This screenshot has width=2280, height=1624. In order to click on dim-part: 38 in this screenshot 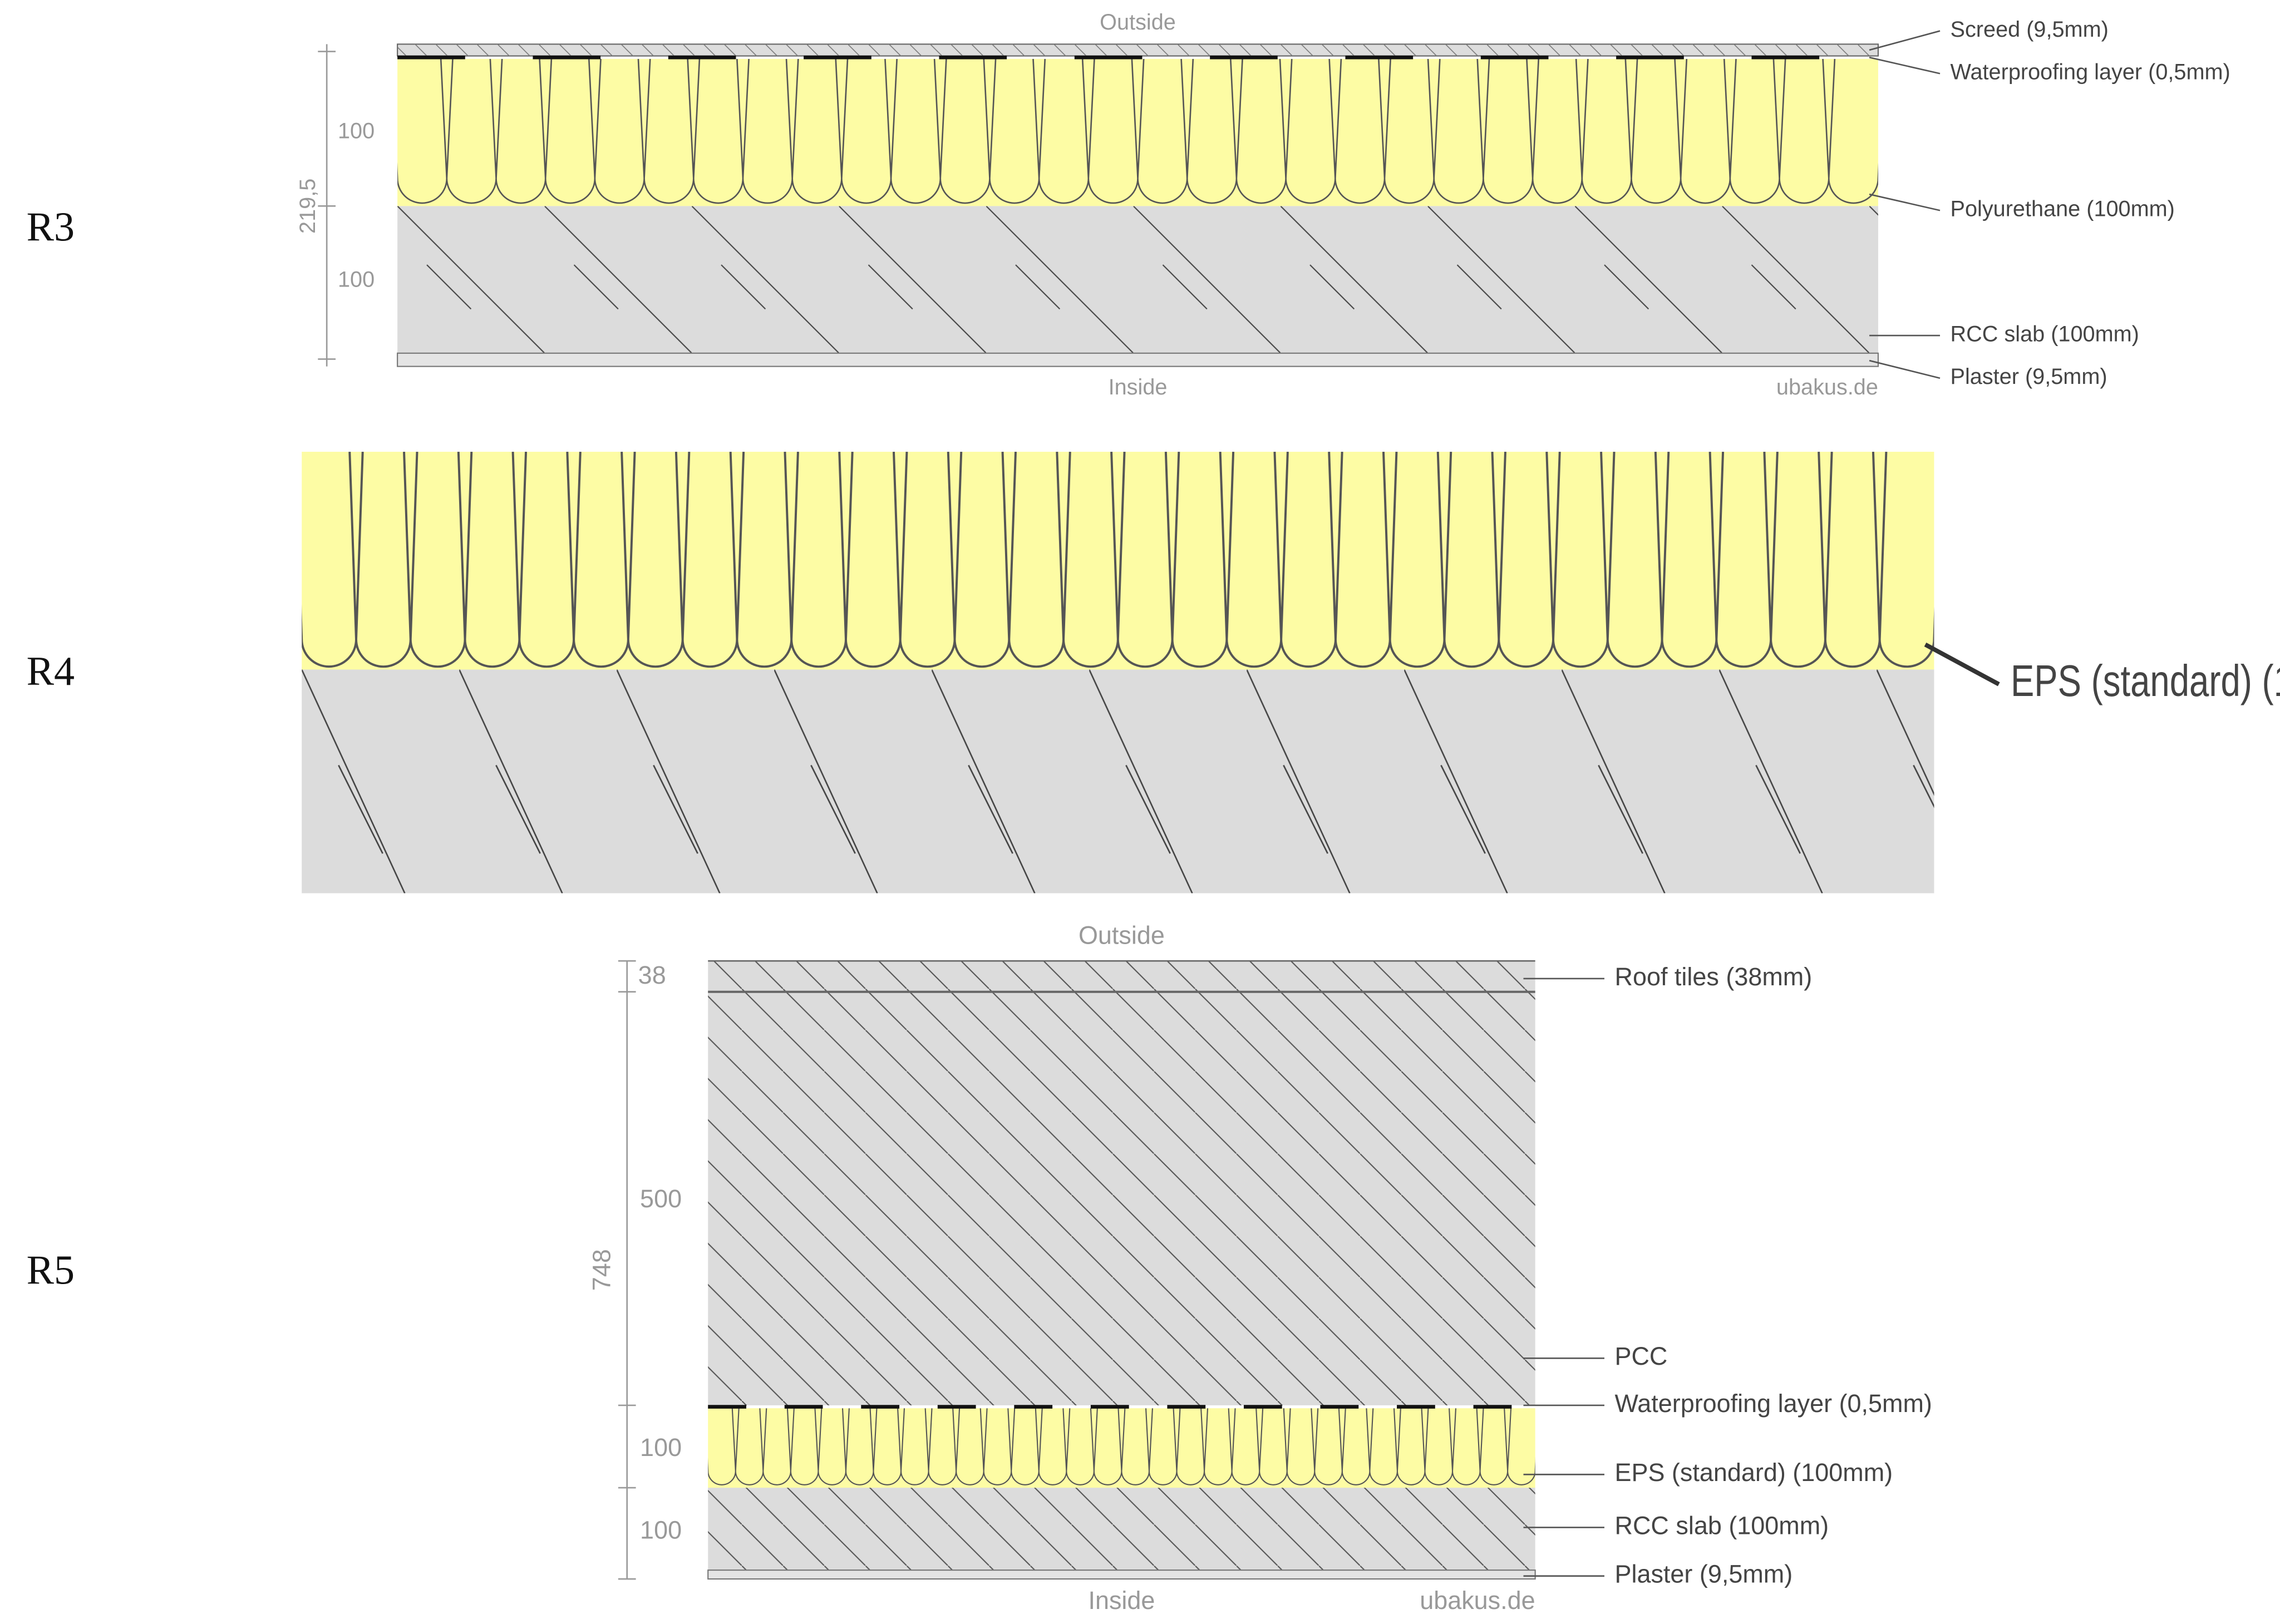, I will do `click(652, 975)`.